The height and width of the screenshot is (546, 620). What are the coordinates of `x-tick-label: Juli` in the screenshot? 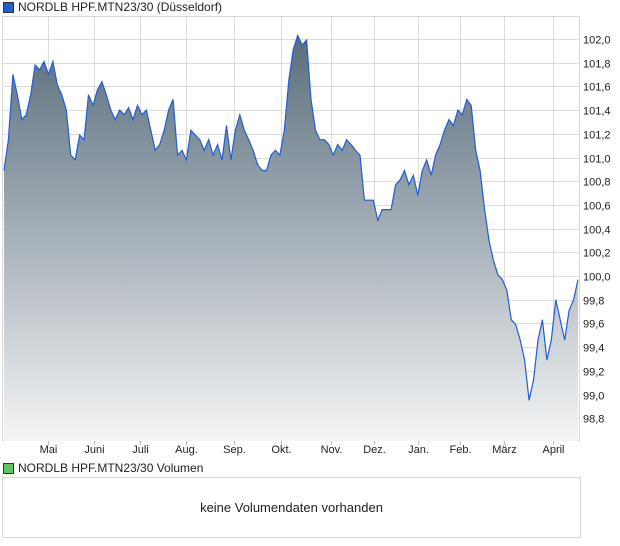 It's located at (140, 450).